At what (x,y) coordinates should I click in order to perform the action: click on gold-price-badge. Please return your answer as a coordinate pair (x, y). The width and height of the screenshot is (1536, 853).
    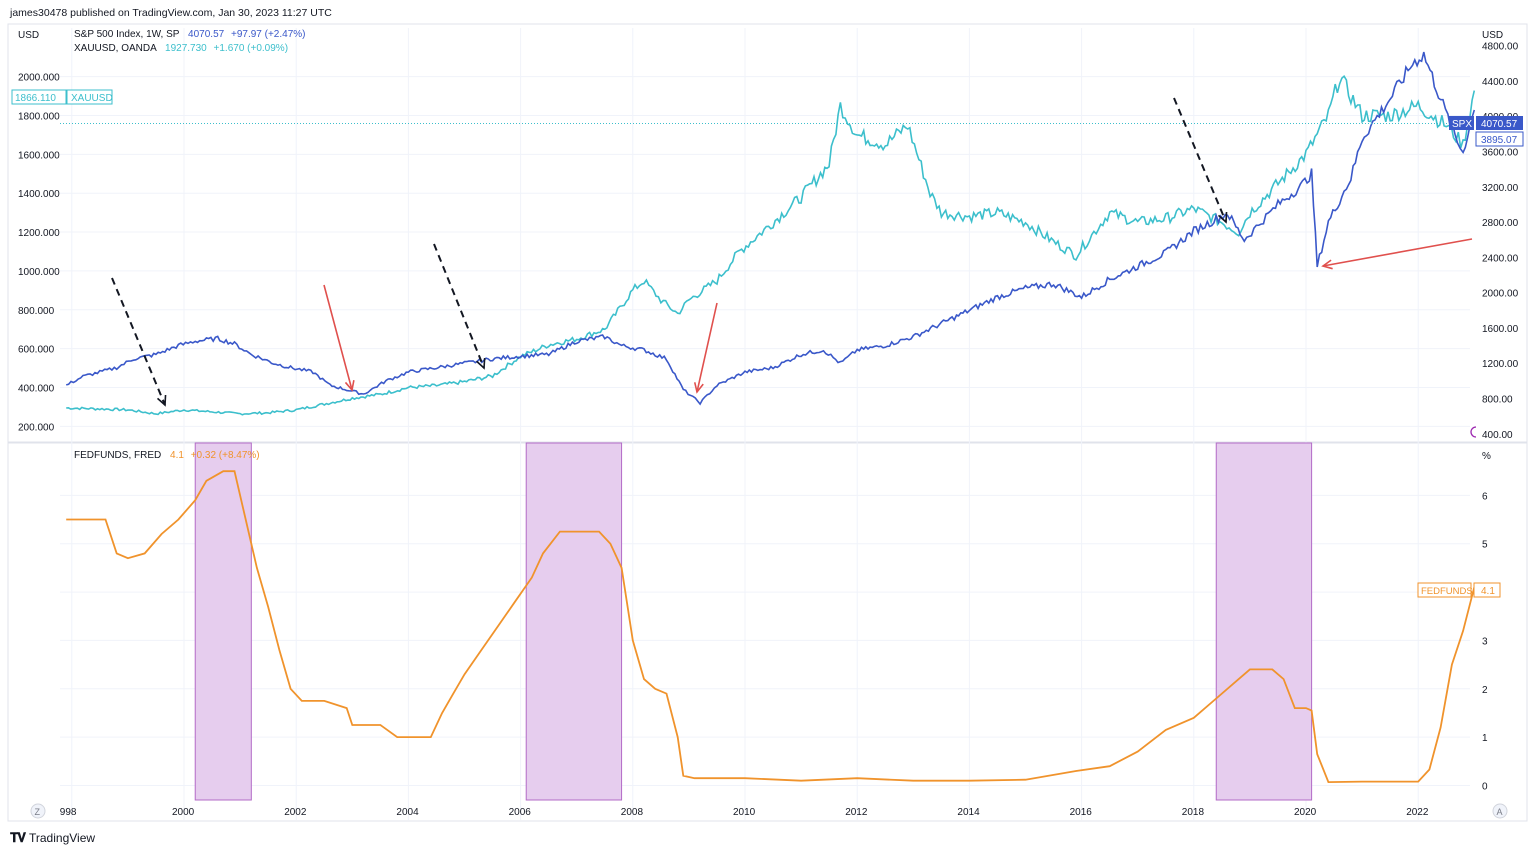
    Looking at the image, I should click on (39, 97).